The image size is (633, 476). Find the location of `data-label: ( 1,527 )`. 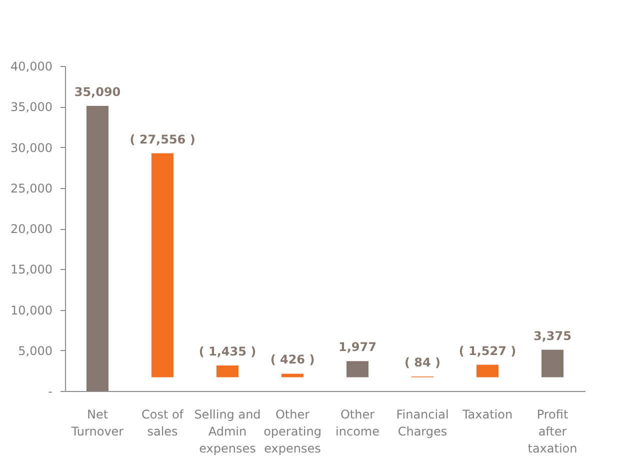

data-label: ( 1,527 ) is located at coordinates (487, 351).